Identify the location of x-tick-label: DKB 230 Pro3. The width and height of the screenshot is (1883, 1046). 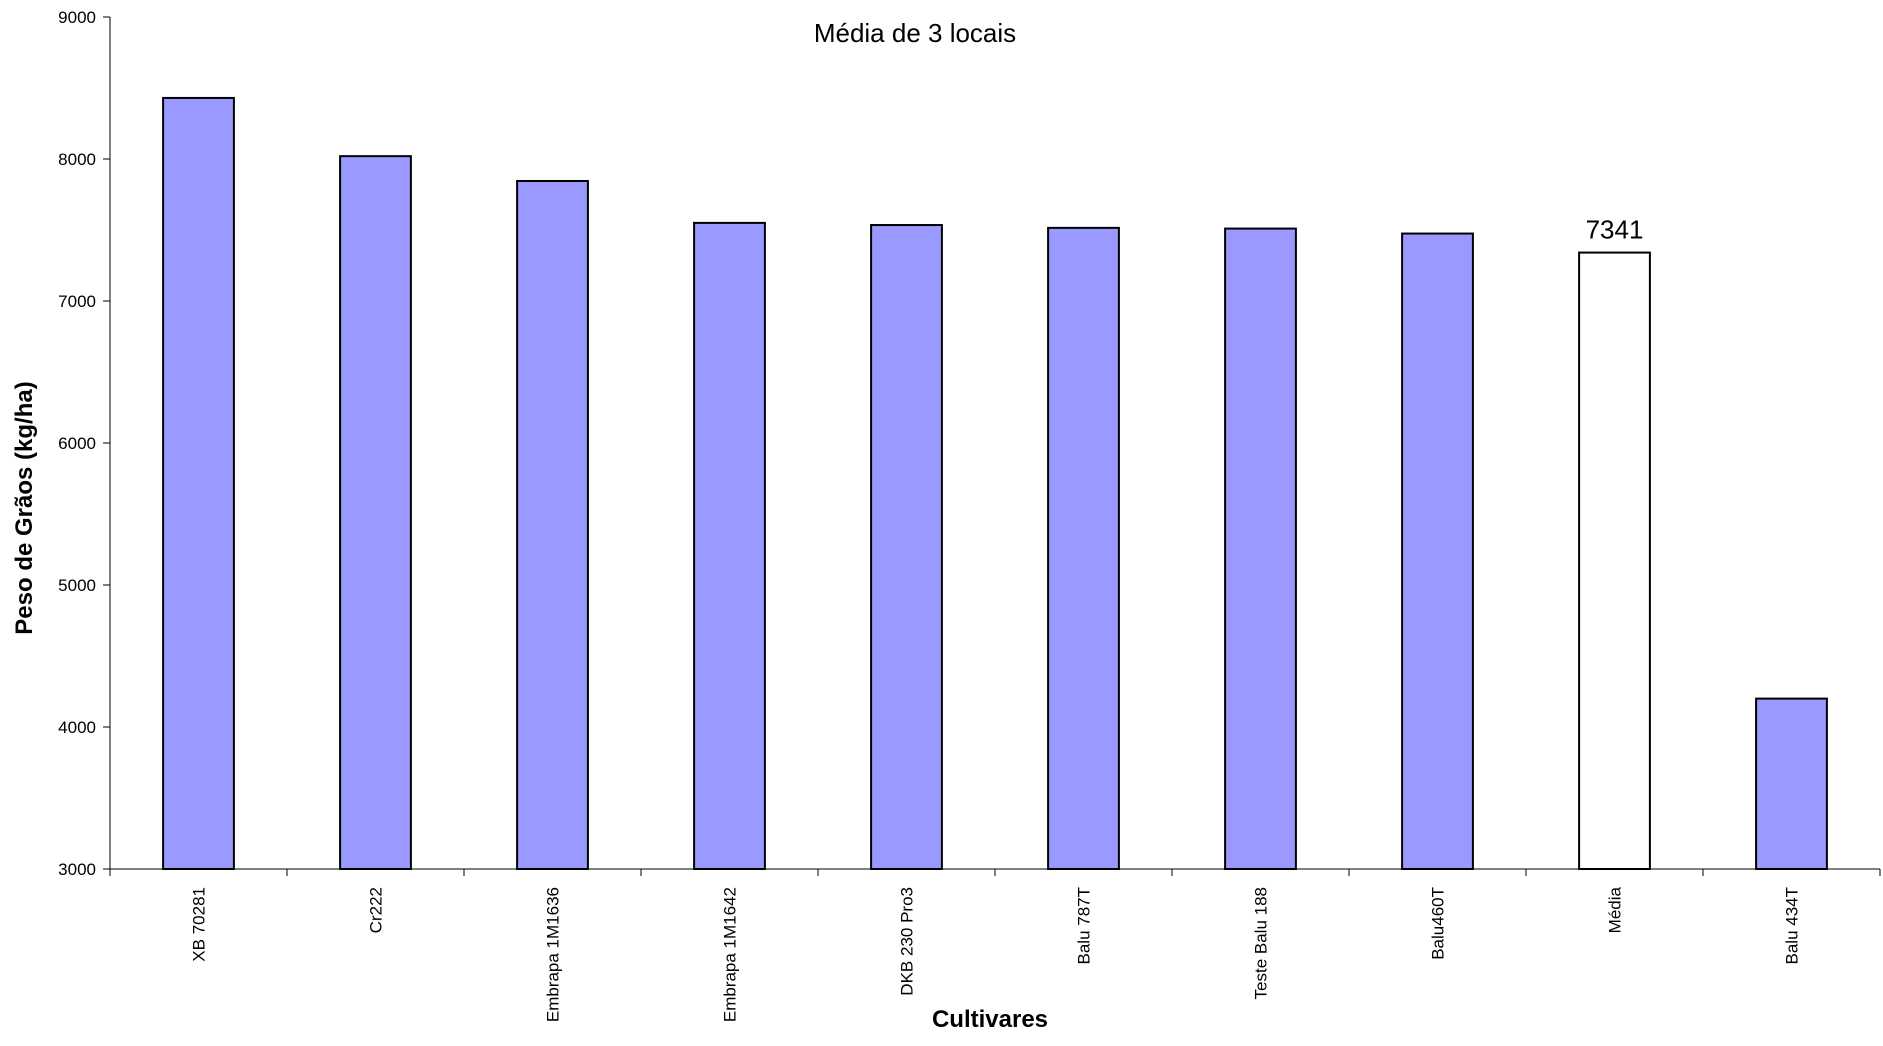
(907, 941).